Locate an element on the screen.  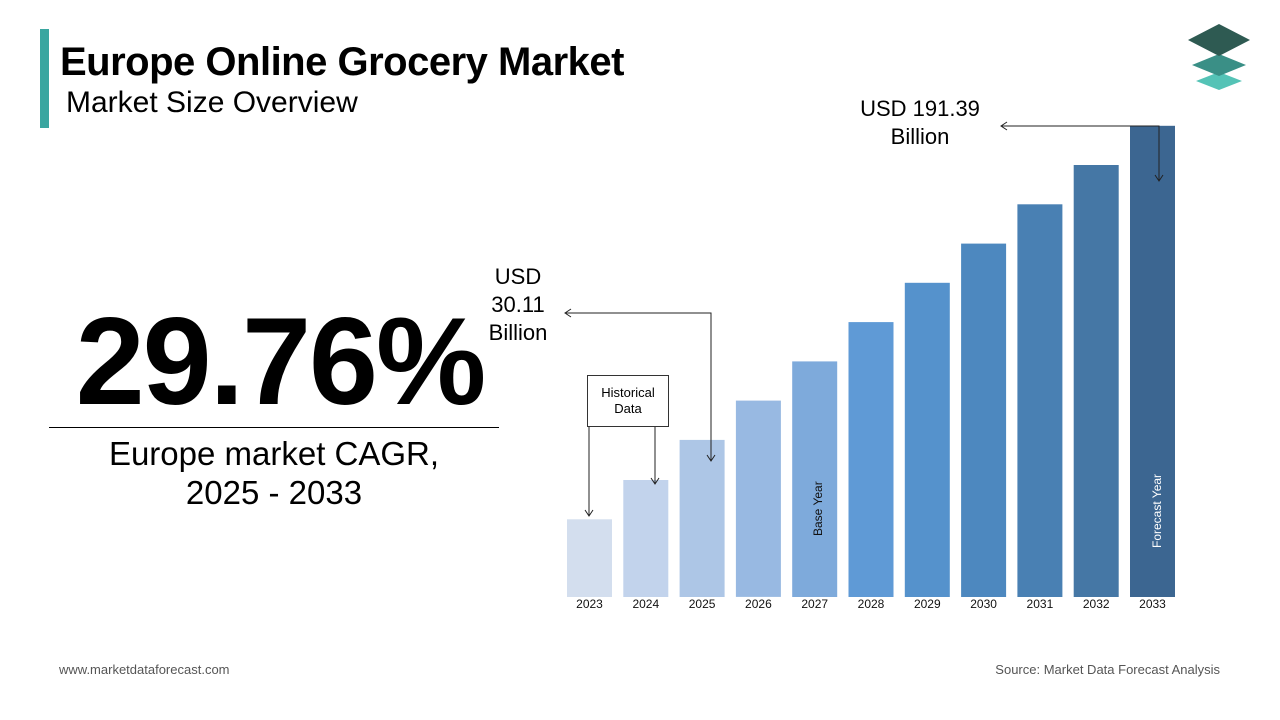
bar-2030 is located at coordinates (984, 420).